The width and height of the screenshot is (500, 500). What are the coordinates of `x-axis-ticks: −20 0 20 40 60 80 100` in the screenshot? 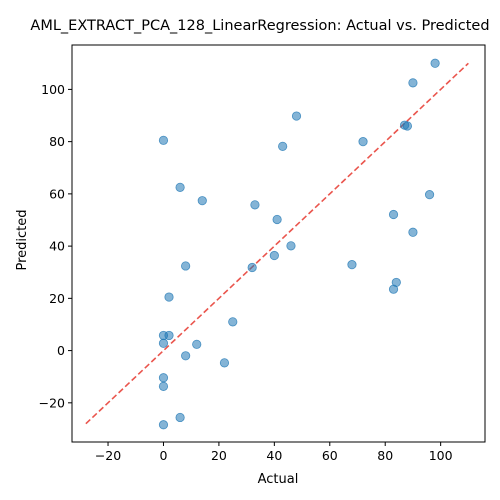 It's located at (274, 452).